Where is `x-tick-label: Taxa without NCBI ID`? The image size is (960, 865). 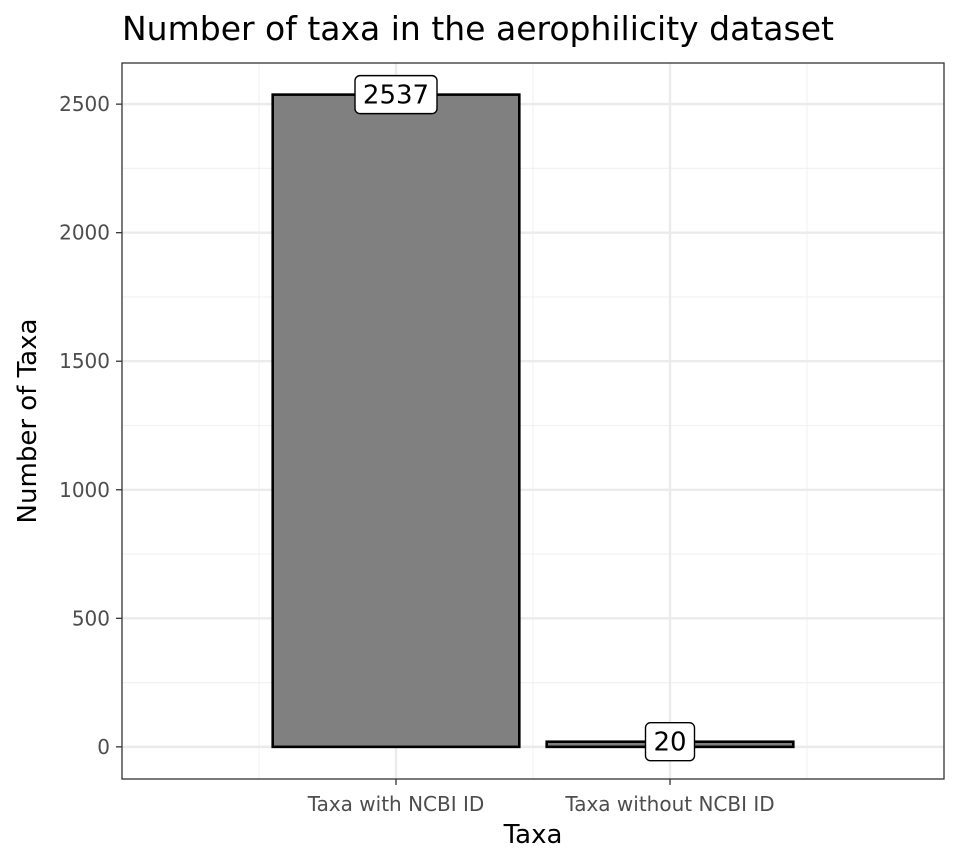
x-tick-label: Taxa without NCBI ID is located at coordinates (669, 804).